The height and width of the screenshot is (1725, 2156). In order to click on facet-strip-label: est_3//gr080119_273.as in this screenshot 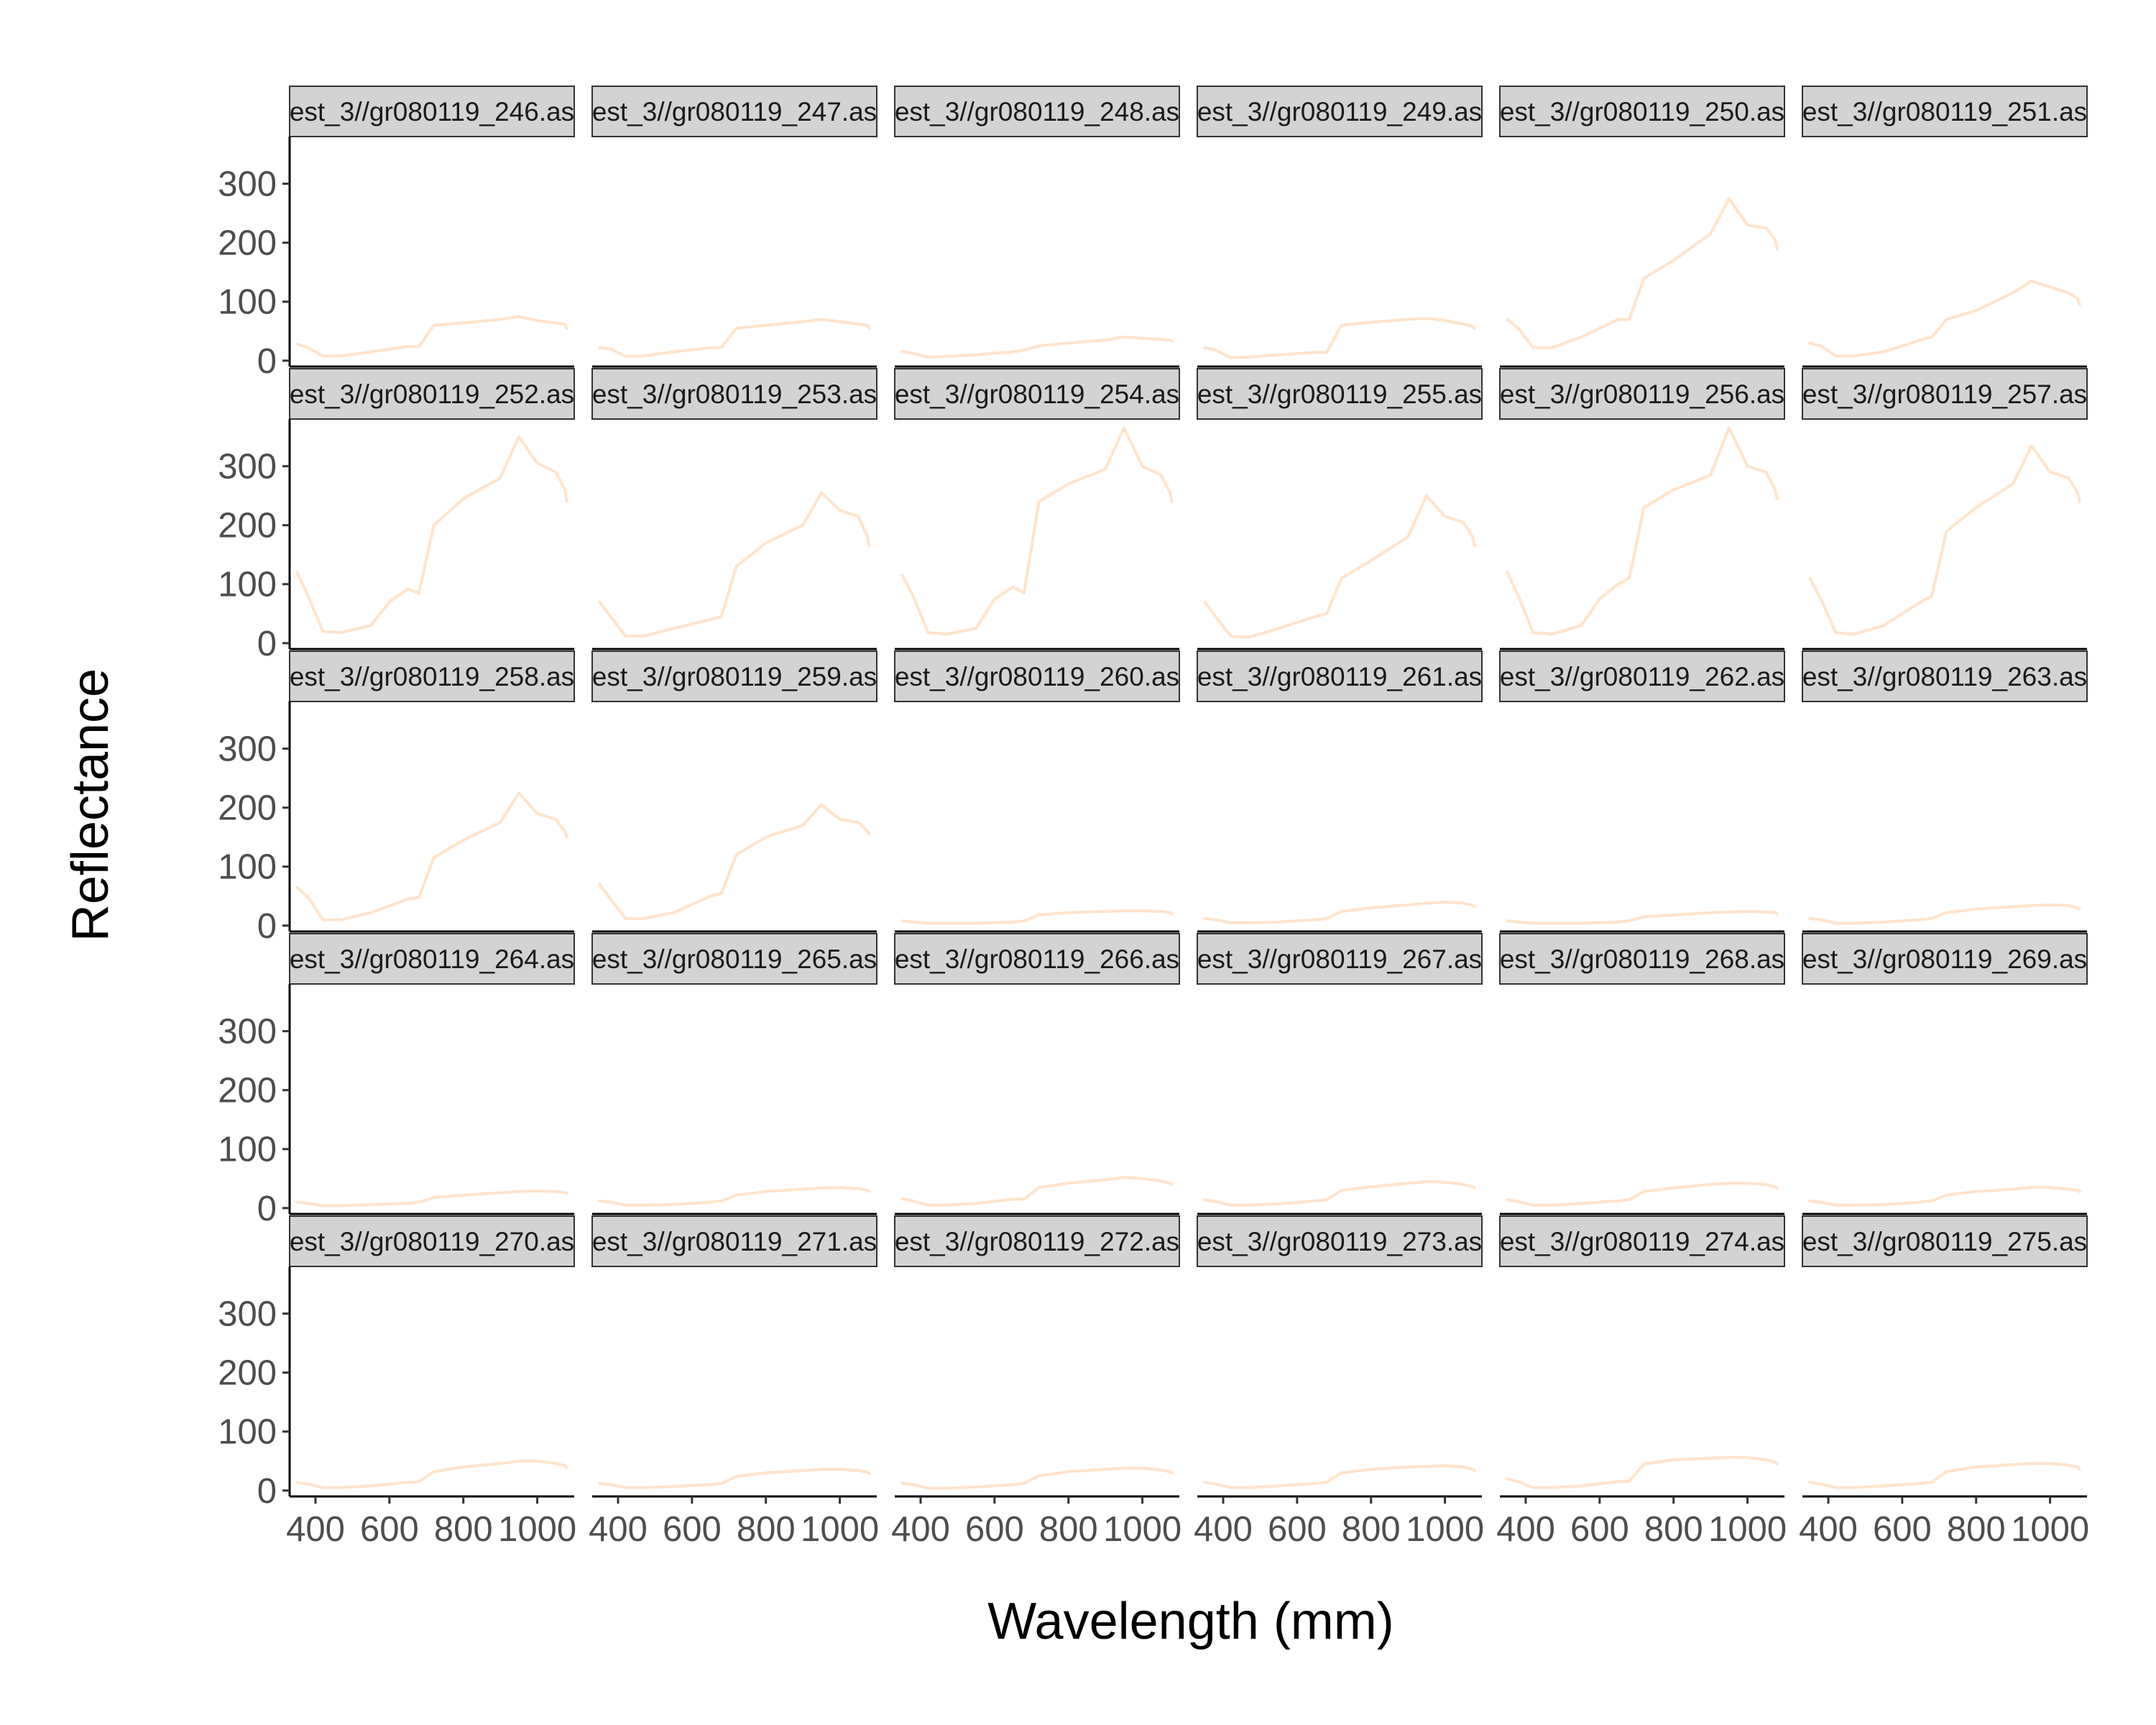, I will do `click(1339, 1241)`.